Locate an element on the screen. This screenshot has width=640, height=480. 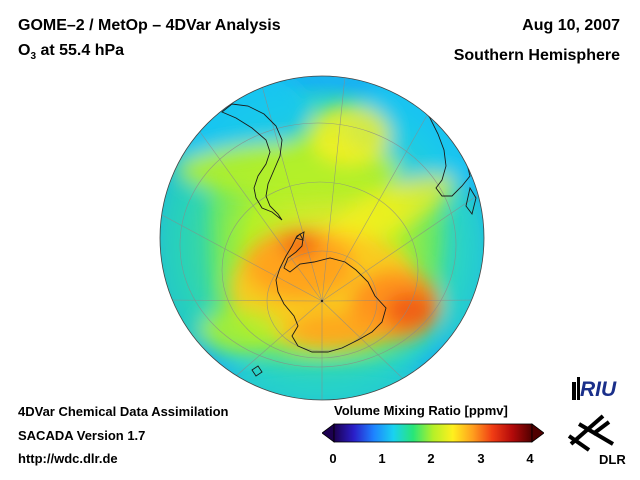
species-label: O3 at 55.4 hPa is located at coordinates (71, 52).